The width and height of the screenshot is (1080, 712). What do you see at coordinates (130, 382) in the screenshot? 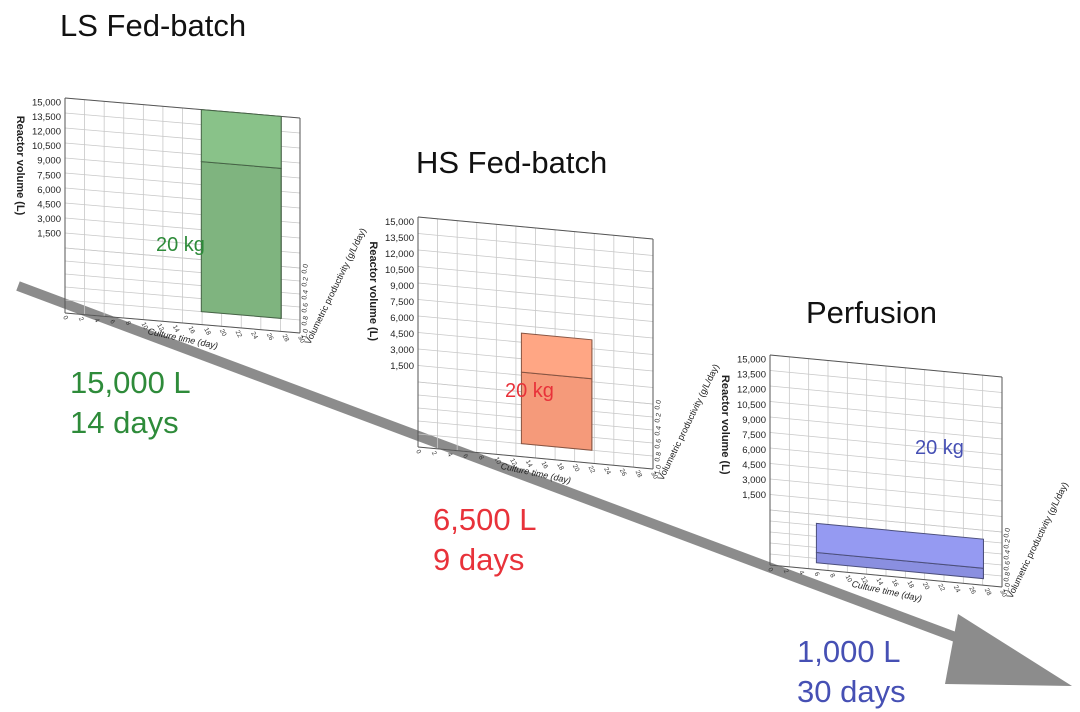
I see `summary-volume: 15,000 L` at bounding box center [130, 382].